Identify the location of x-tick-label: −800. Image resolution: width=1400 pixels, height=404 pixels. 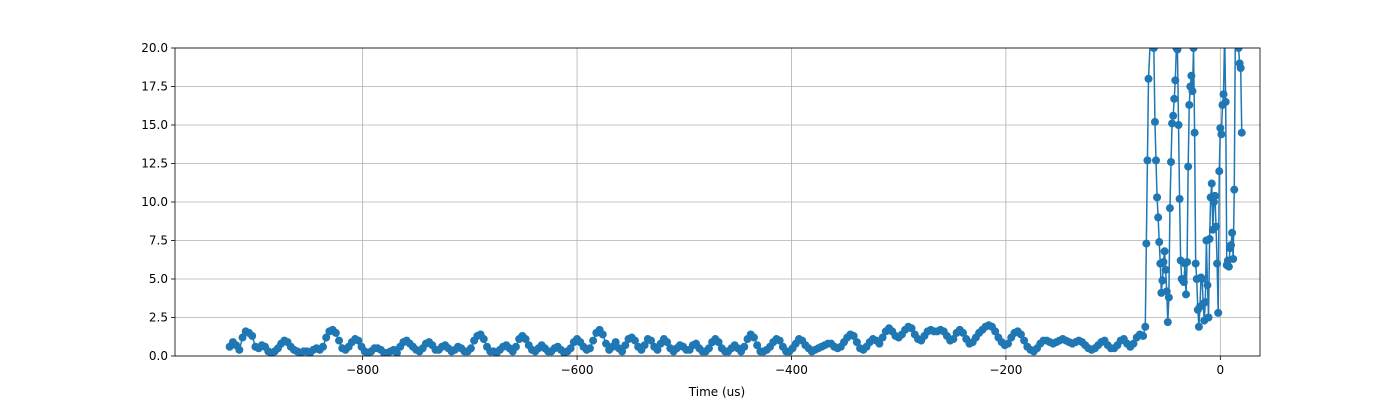
(362, 370).